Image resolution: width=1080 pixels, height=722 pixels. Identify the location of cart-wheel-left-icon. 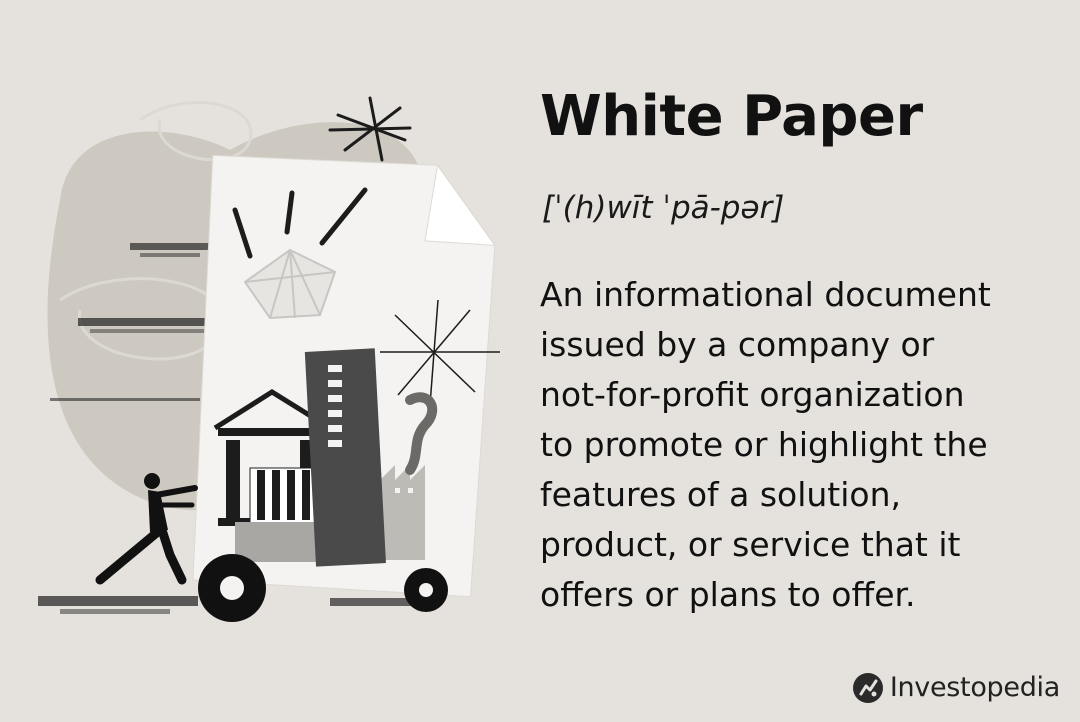
(232, 588).